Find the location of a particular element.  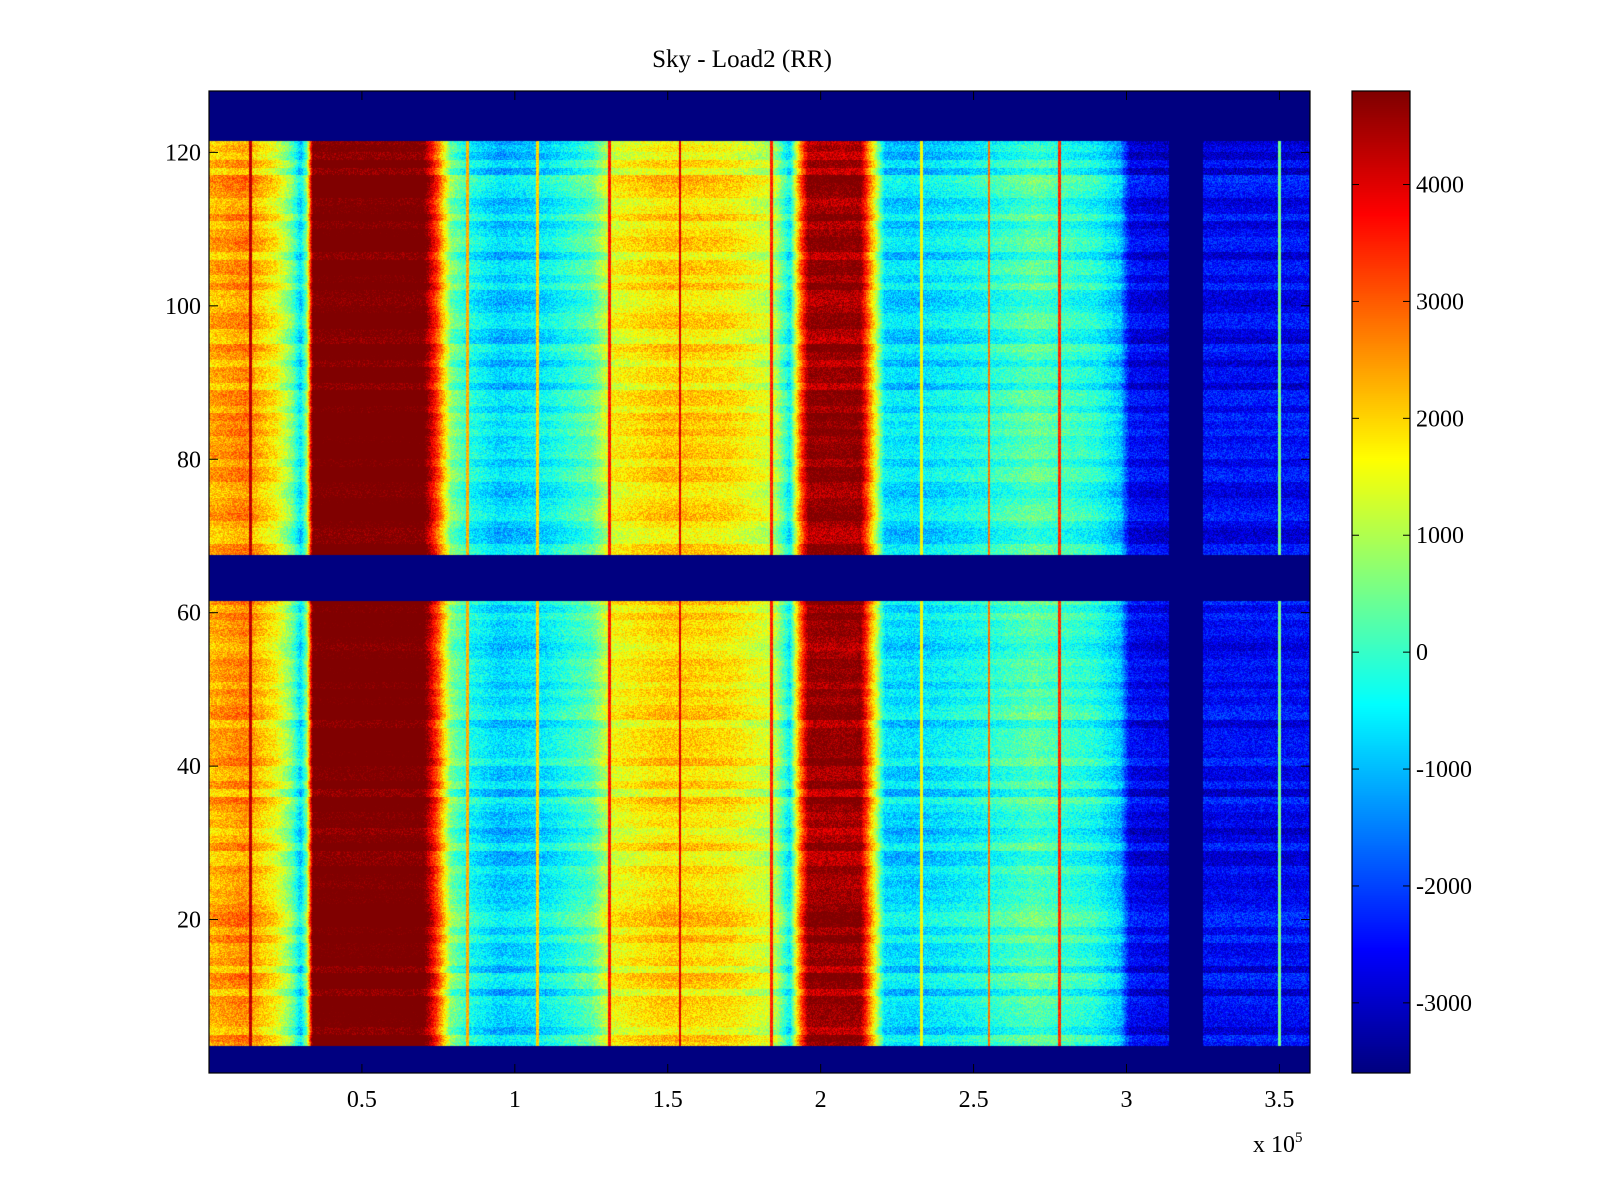

y-tick-label: 40 is located at coordinates (189, 767).